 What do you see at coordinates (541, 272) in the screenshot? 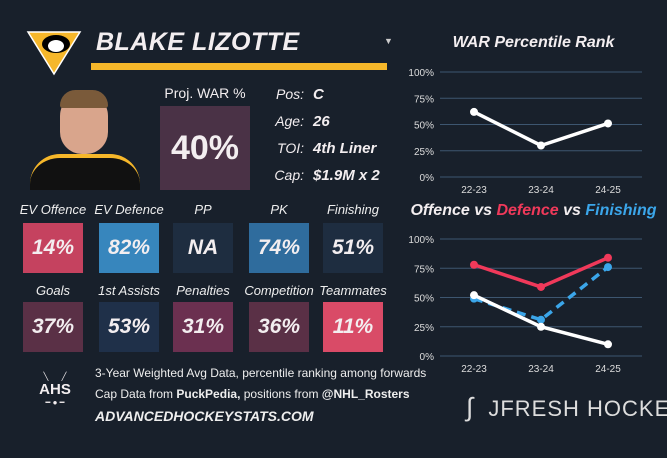
I see `series-line-defence` at bounding box center [541, 272].